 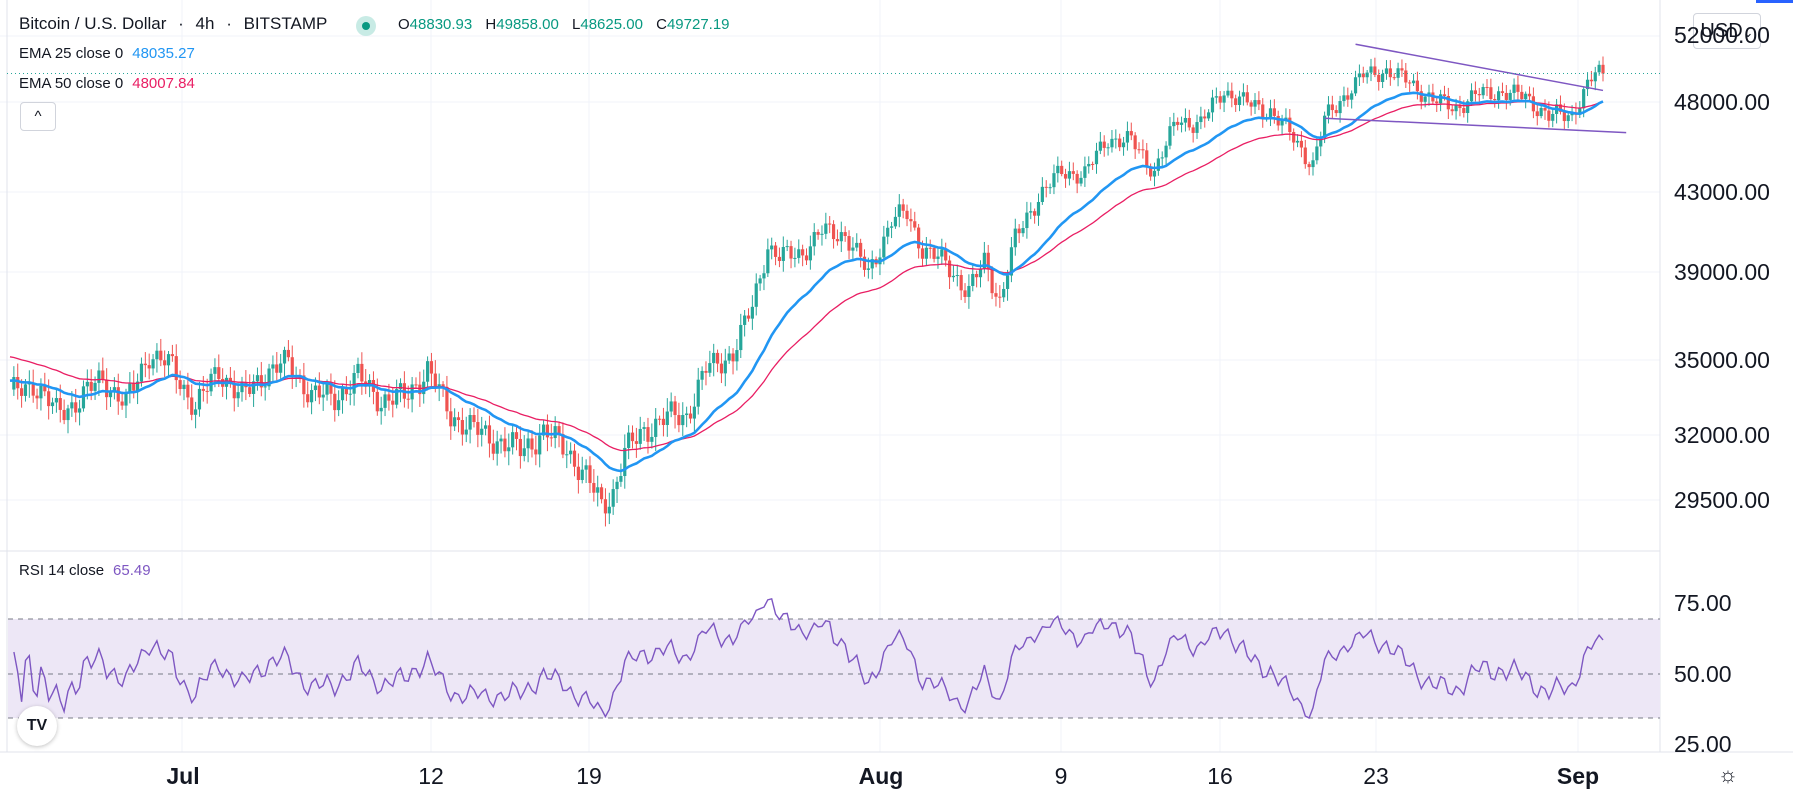 I want to click on ema50-legend: EMA 50 close 0 48007.84, so click(x=107, y=83).